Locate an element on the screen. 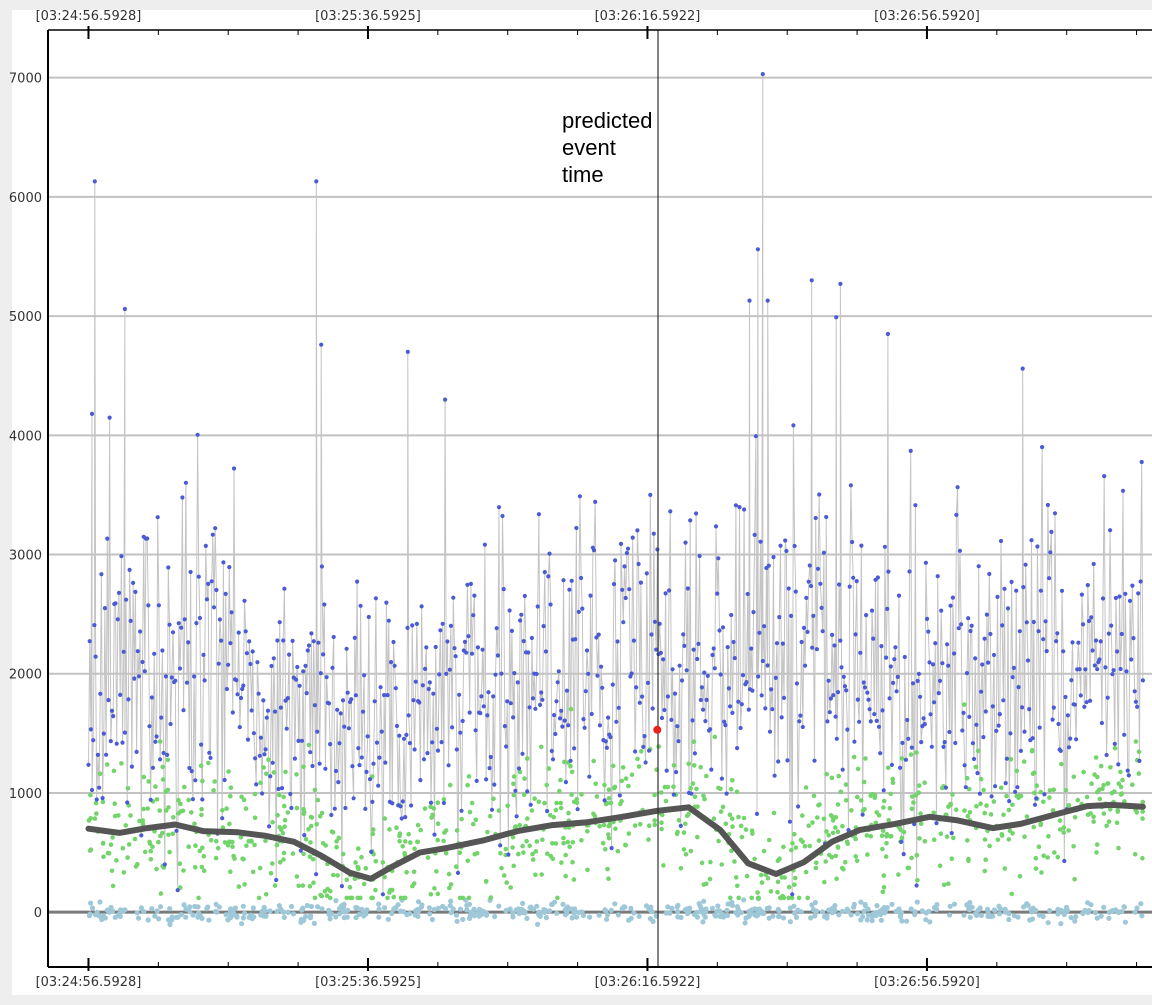 This screenshot has height=1005, width=1152. x-tick-label-bottom: [03:24:56.5928] is located at coordinates (89, 982).